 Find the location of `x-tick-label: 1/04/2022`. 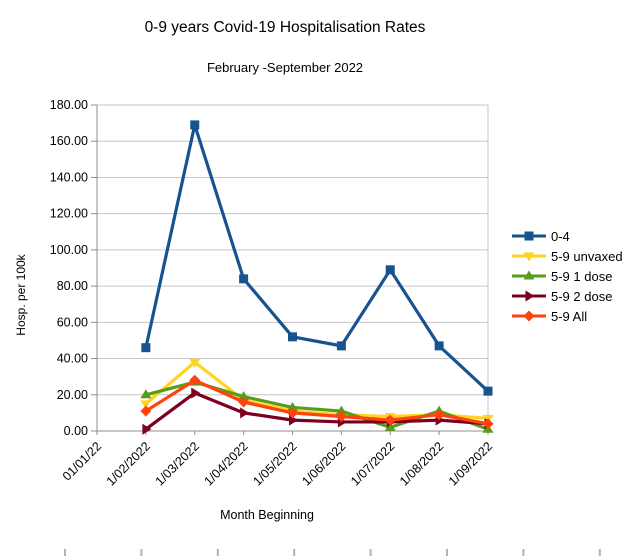

x-tick-label: 1/04/2022 is located at coordinates (226, 463).